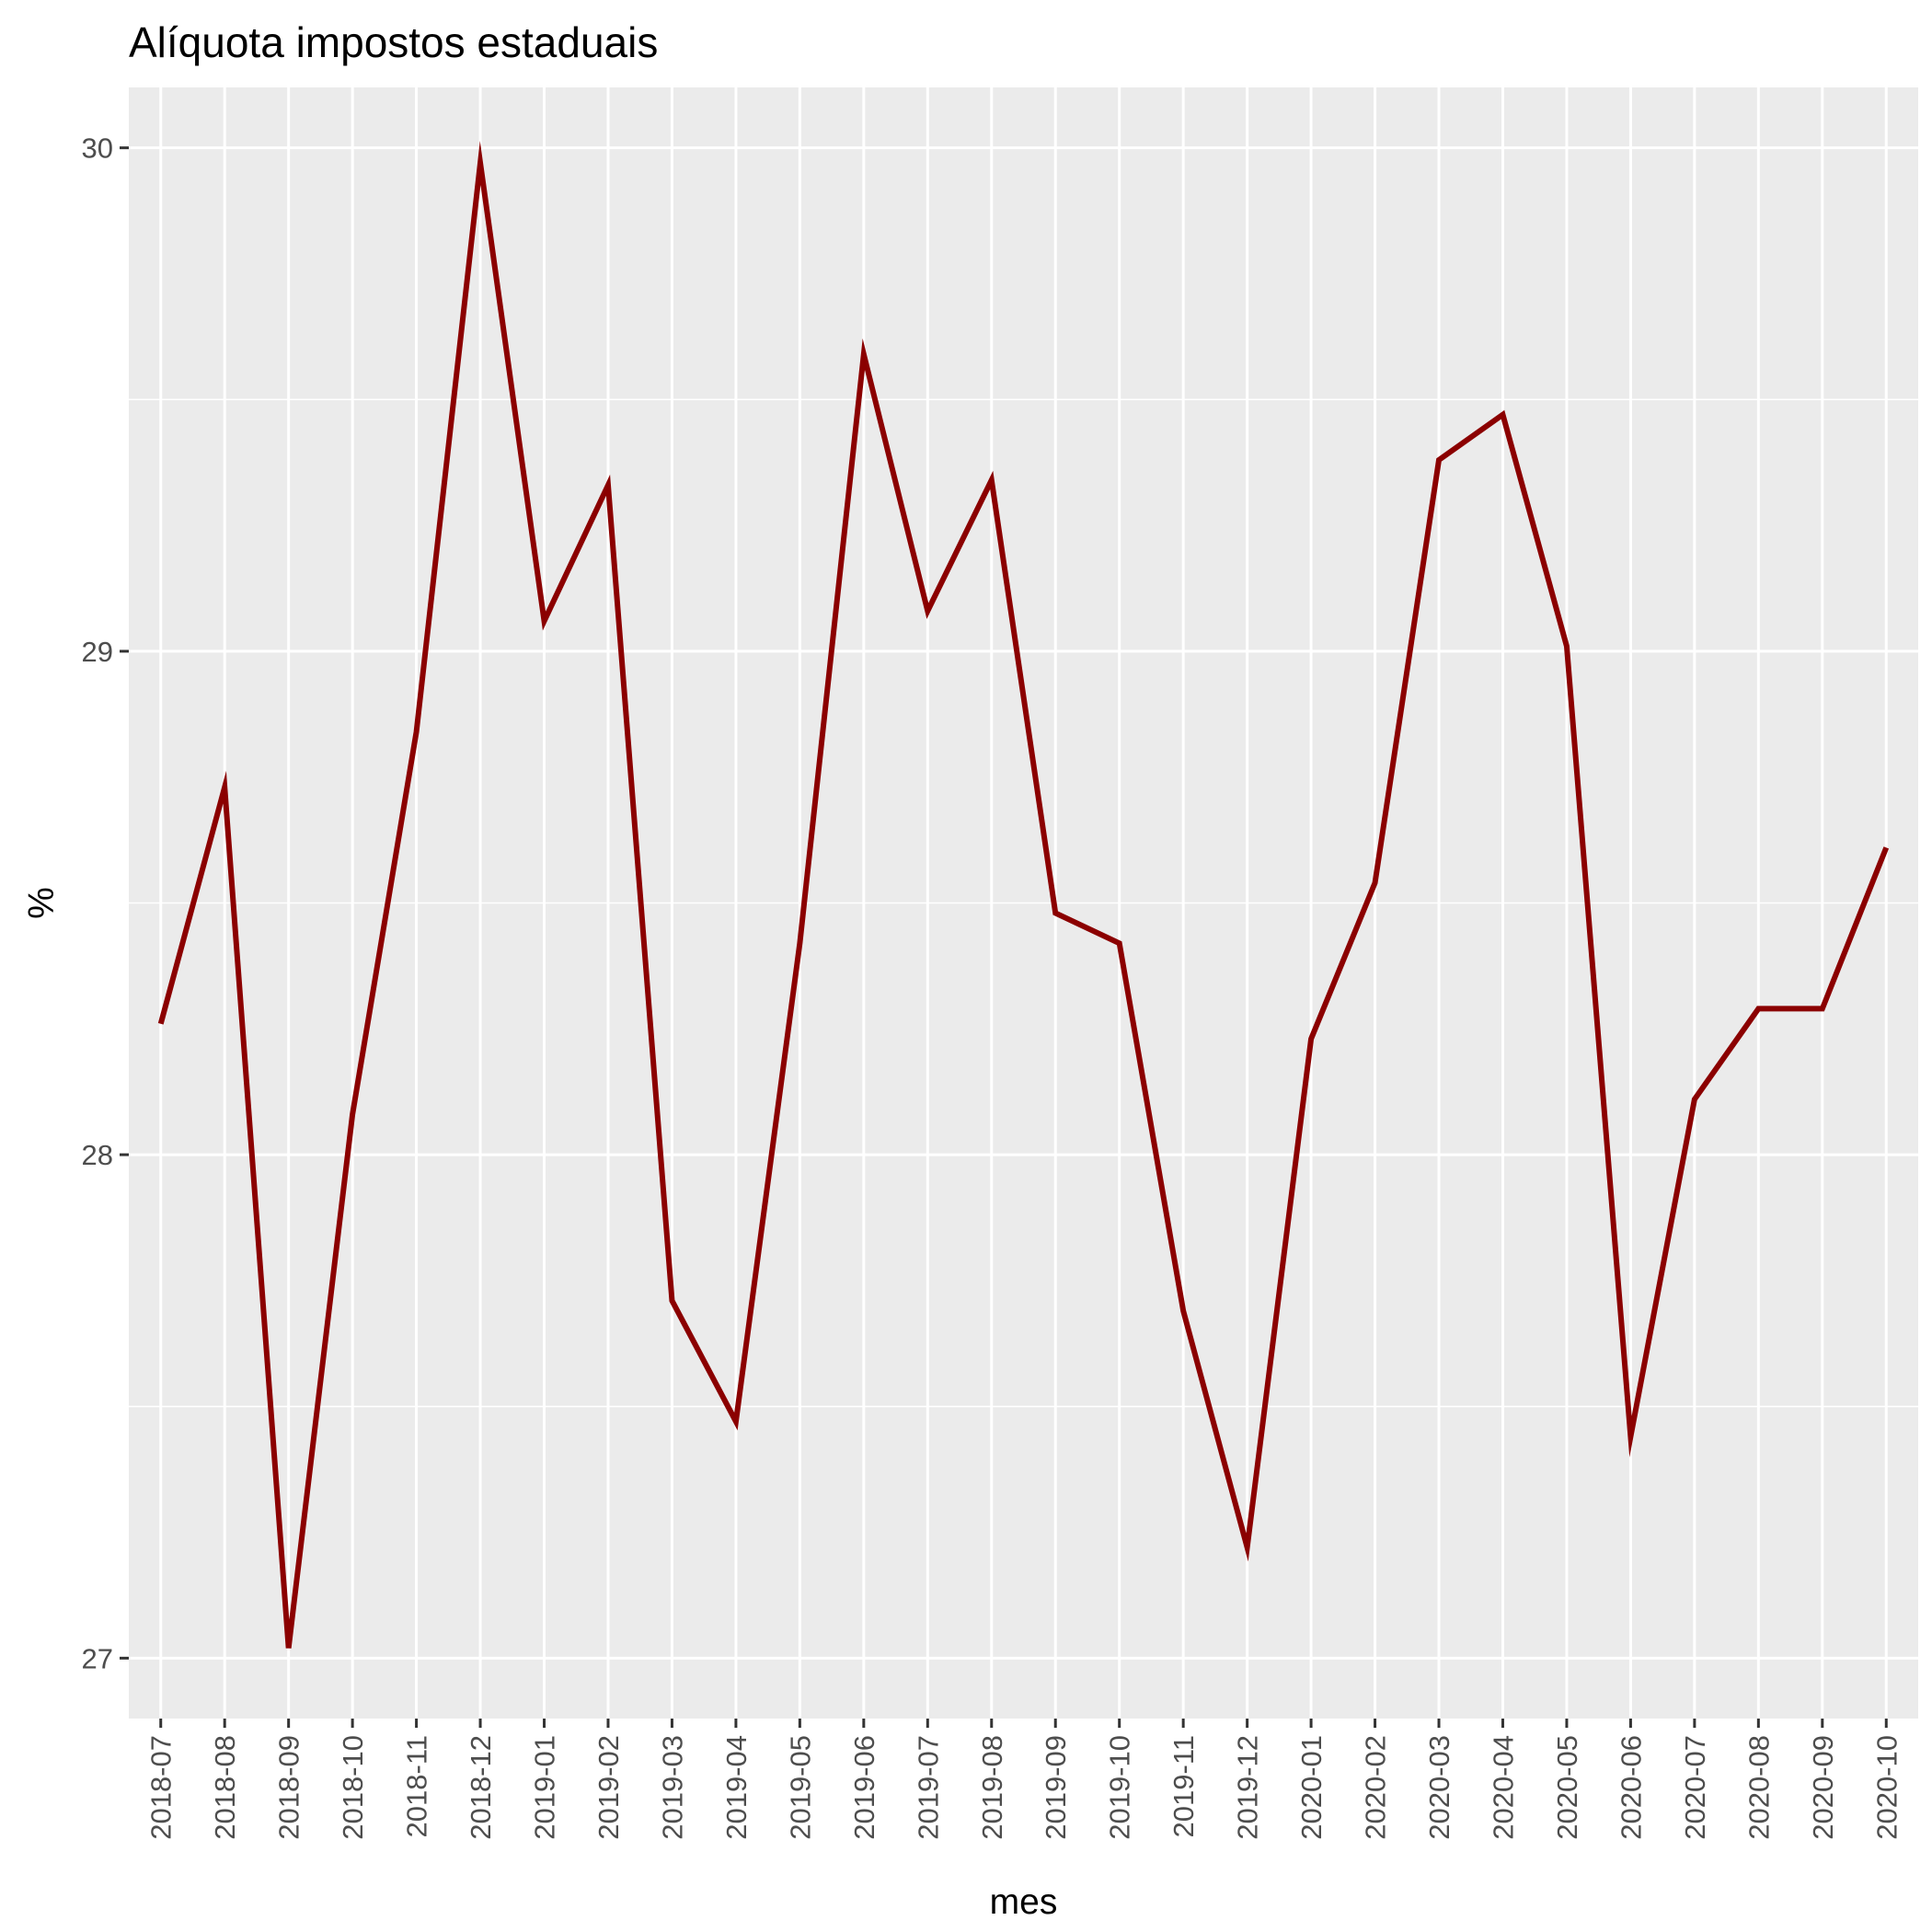  Describe the element at coordinates (1183, 1786) in the screenshot. I see `x-tick-label: 2019-11` at that location.